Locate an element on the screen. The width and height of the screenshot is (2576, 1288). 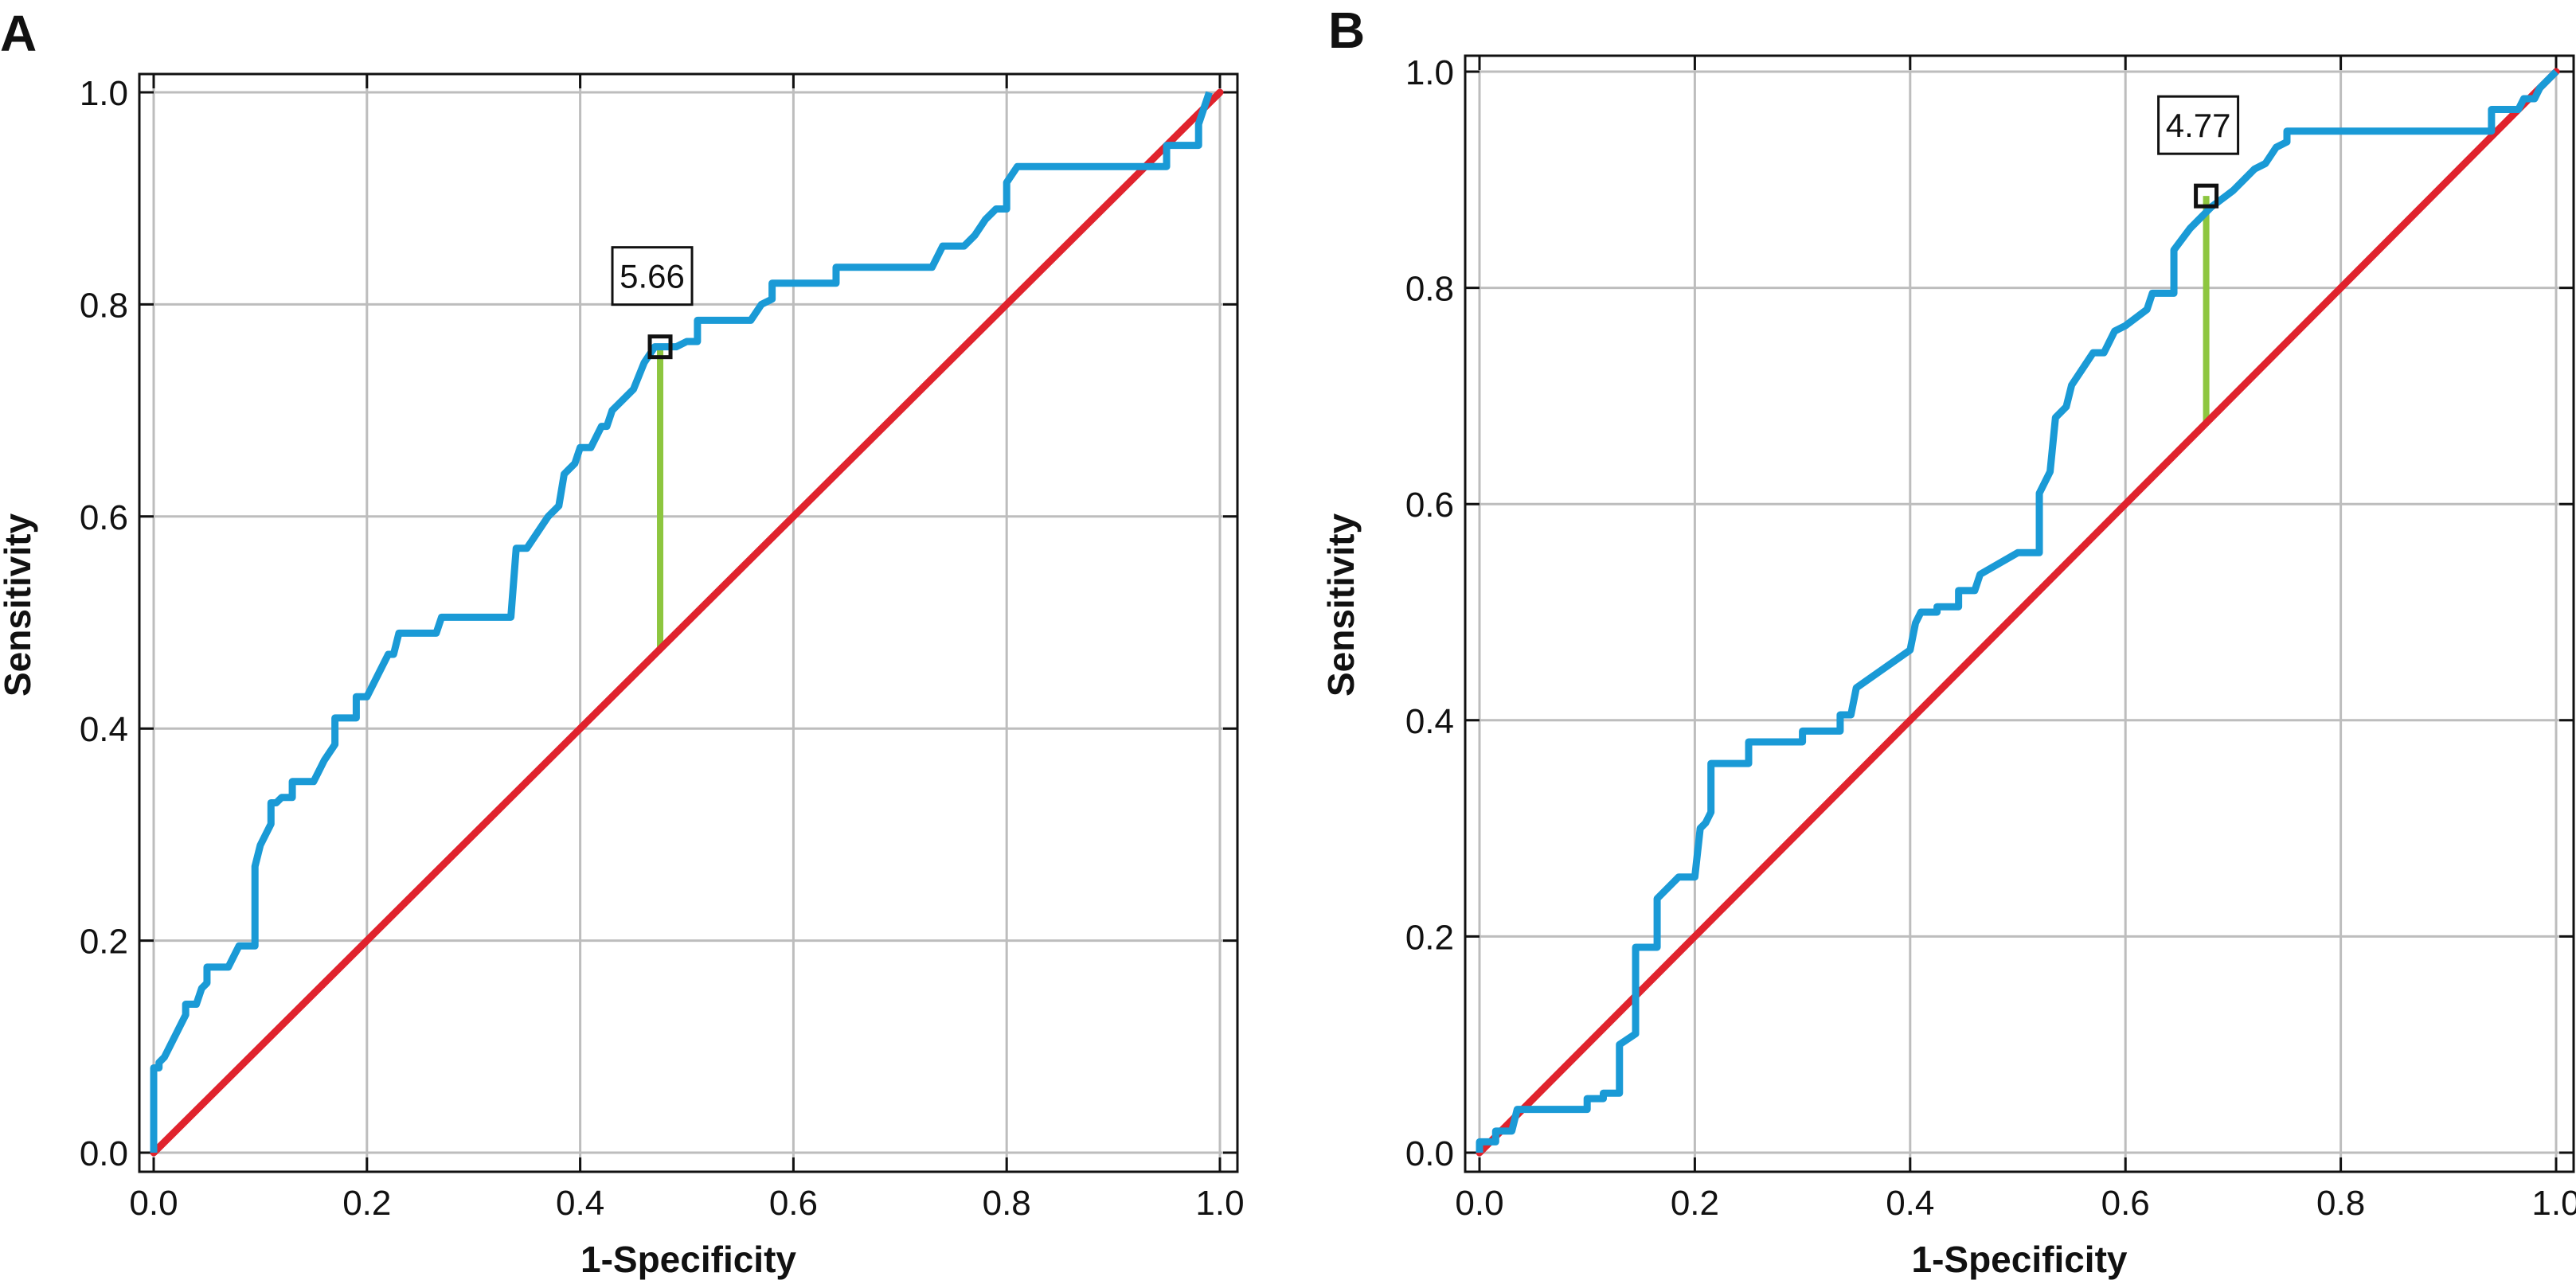
cutoff-label: 4.77 is located at coordinates (2198, 125).